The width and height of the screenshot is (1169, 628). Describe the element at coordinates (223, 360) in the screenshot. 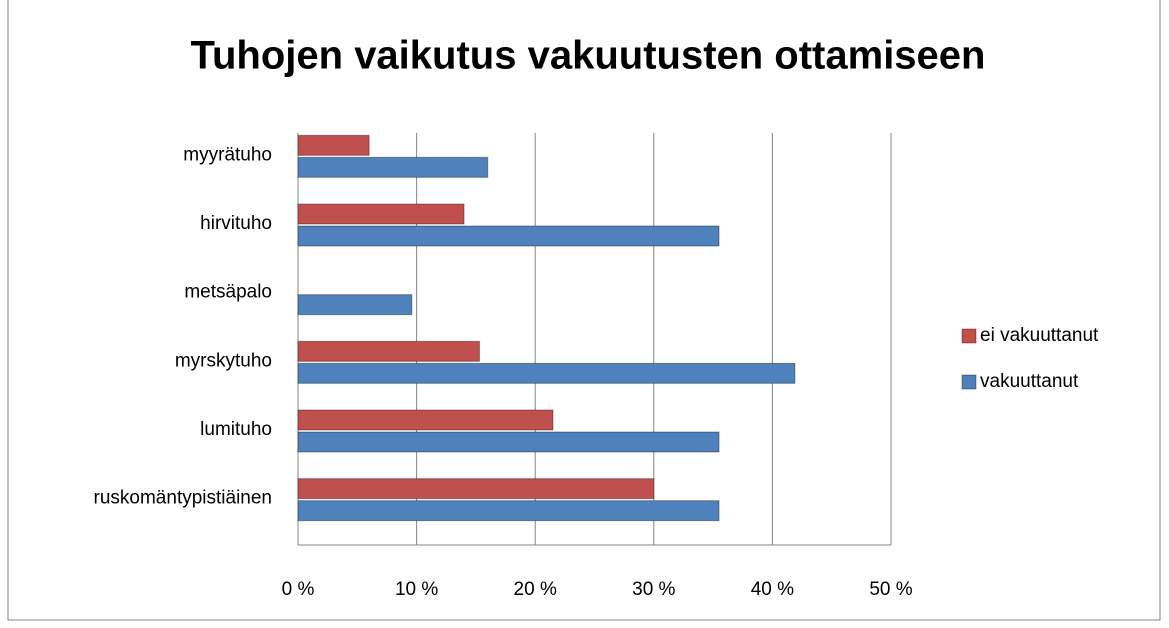

I see `y-tick-label: myrskytuho` at that location.